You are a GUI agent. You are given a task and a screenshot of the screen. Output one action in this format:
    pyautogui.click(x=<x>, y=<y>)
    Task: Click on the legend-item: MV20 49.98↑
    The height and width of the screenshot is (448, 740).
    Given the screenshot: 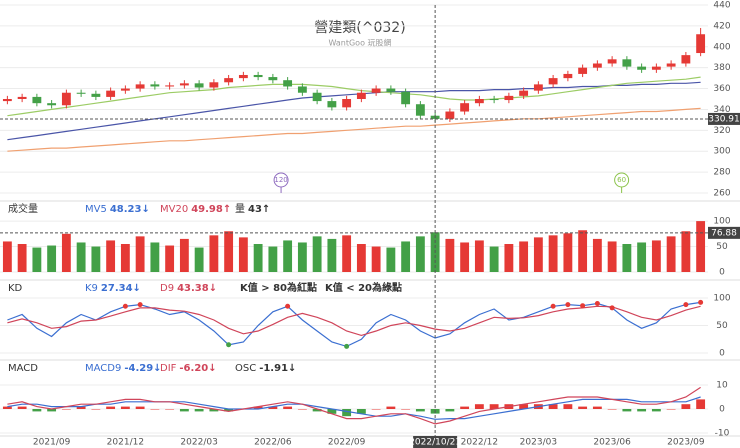 What is the action you would take?
    pyautogui.click(x=195, y=209)
    